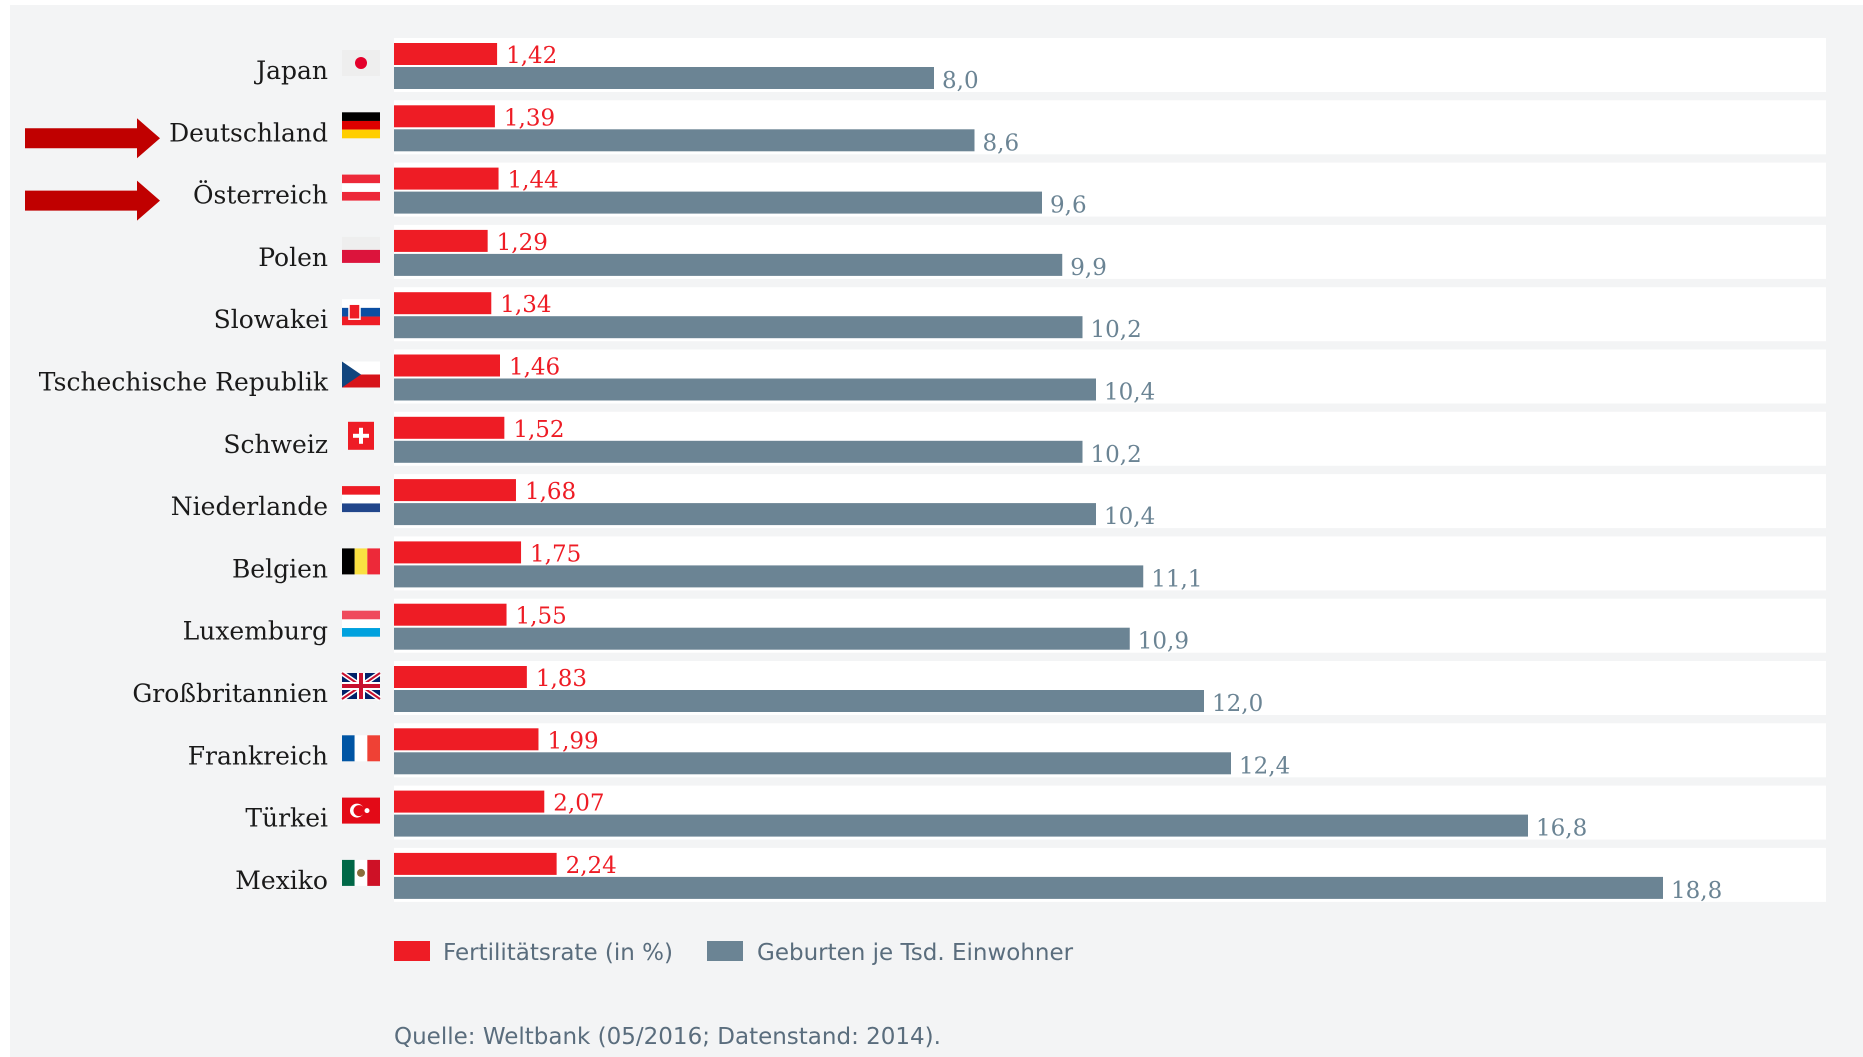 The height and width of the screenshot is (1057, 1863). I want to click on row-grossbritannien: Großbritannien 1,83 12,0, so click(979, 689).